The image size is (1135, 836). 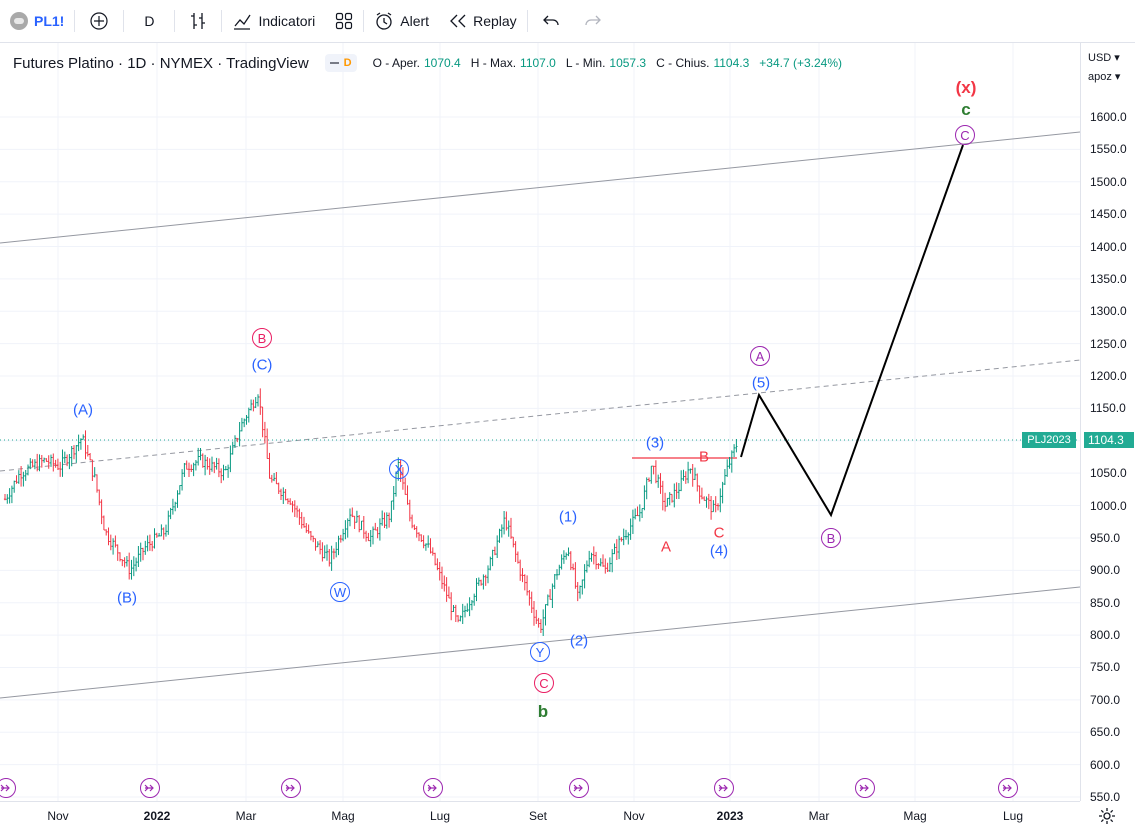 I want to click on undo-button, so click(x=551, y=21).